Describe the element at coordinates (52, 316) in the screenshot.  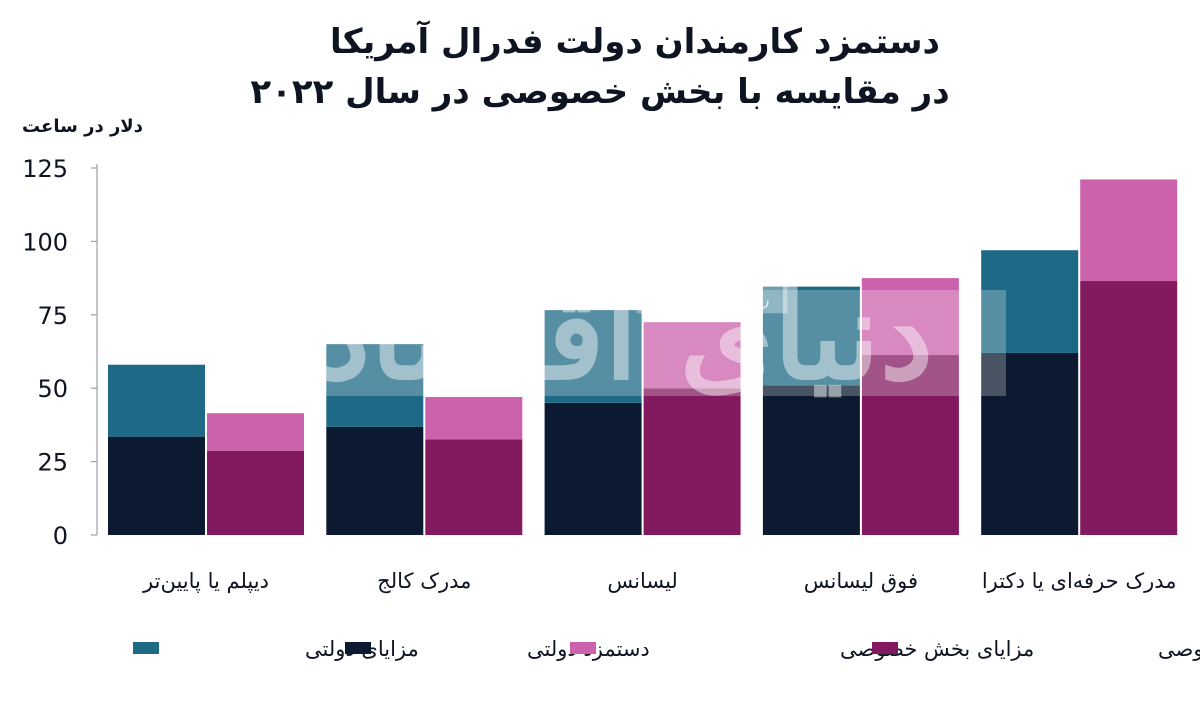
I see `y-tick-label: 75` at that location.